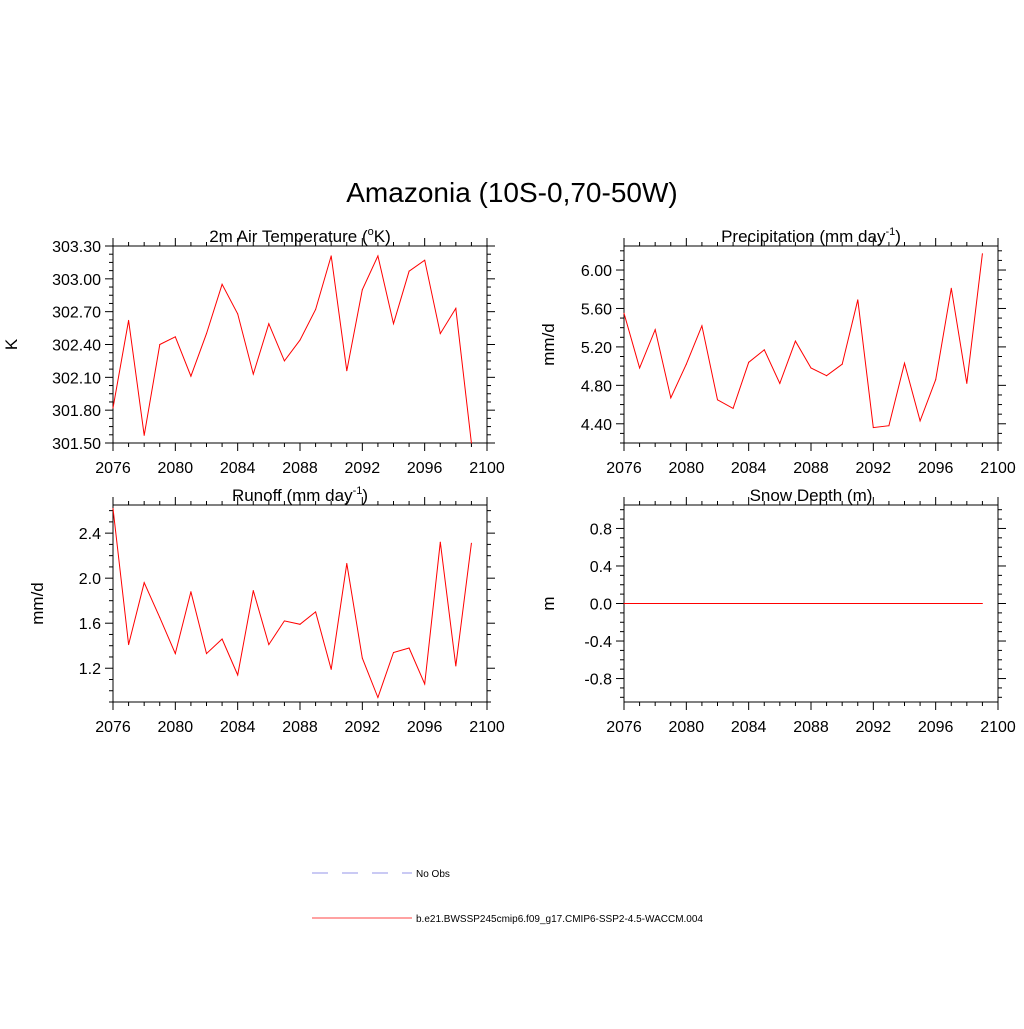 The width and height of the screenshot is (1024, 1029). I want to click on plot-frame, so click(300, 344).